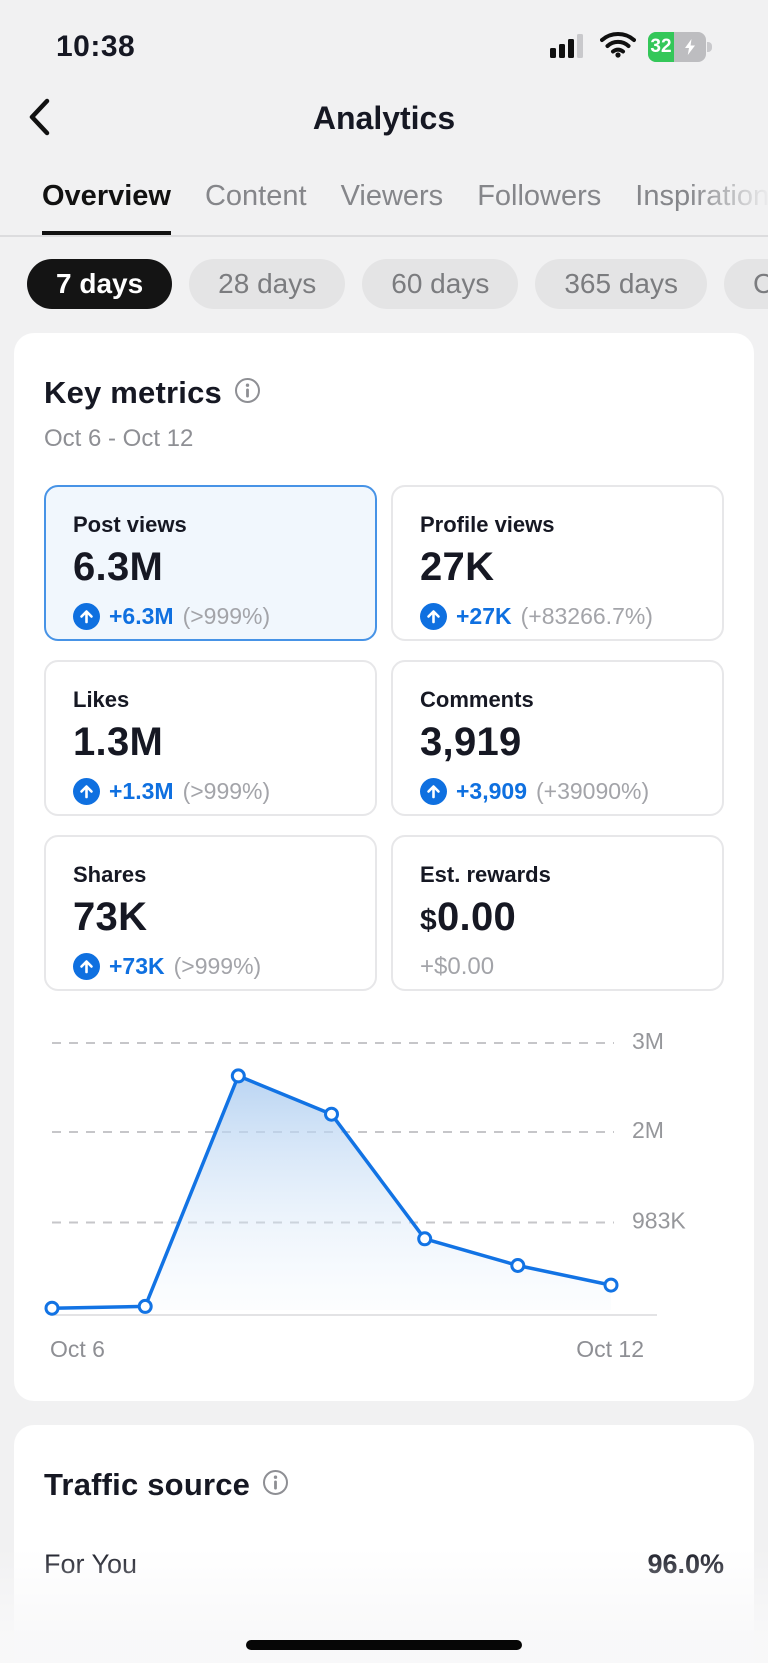 This screenshot has width=768, height=1663. Describe the element at coordinates (210, 738) in the screenshot. I see `metric-tile-likes: Likes 1.3M +1.3M (>999%)` at that location.